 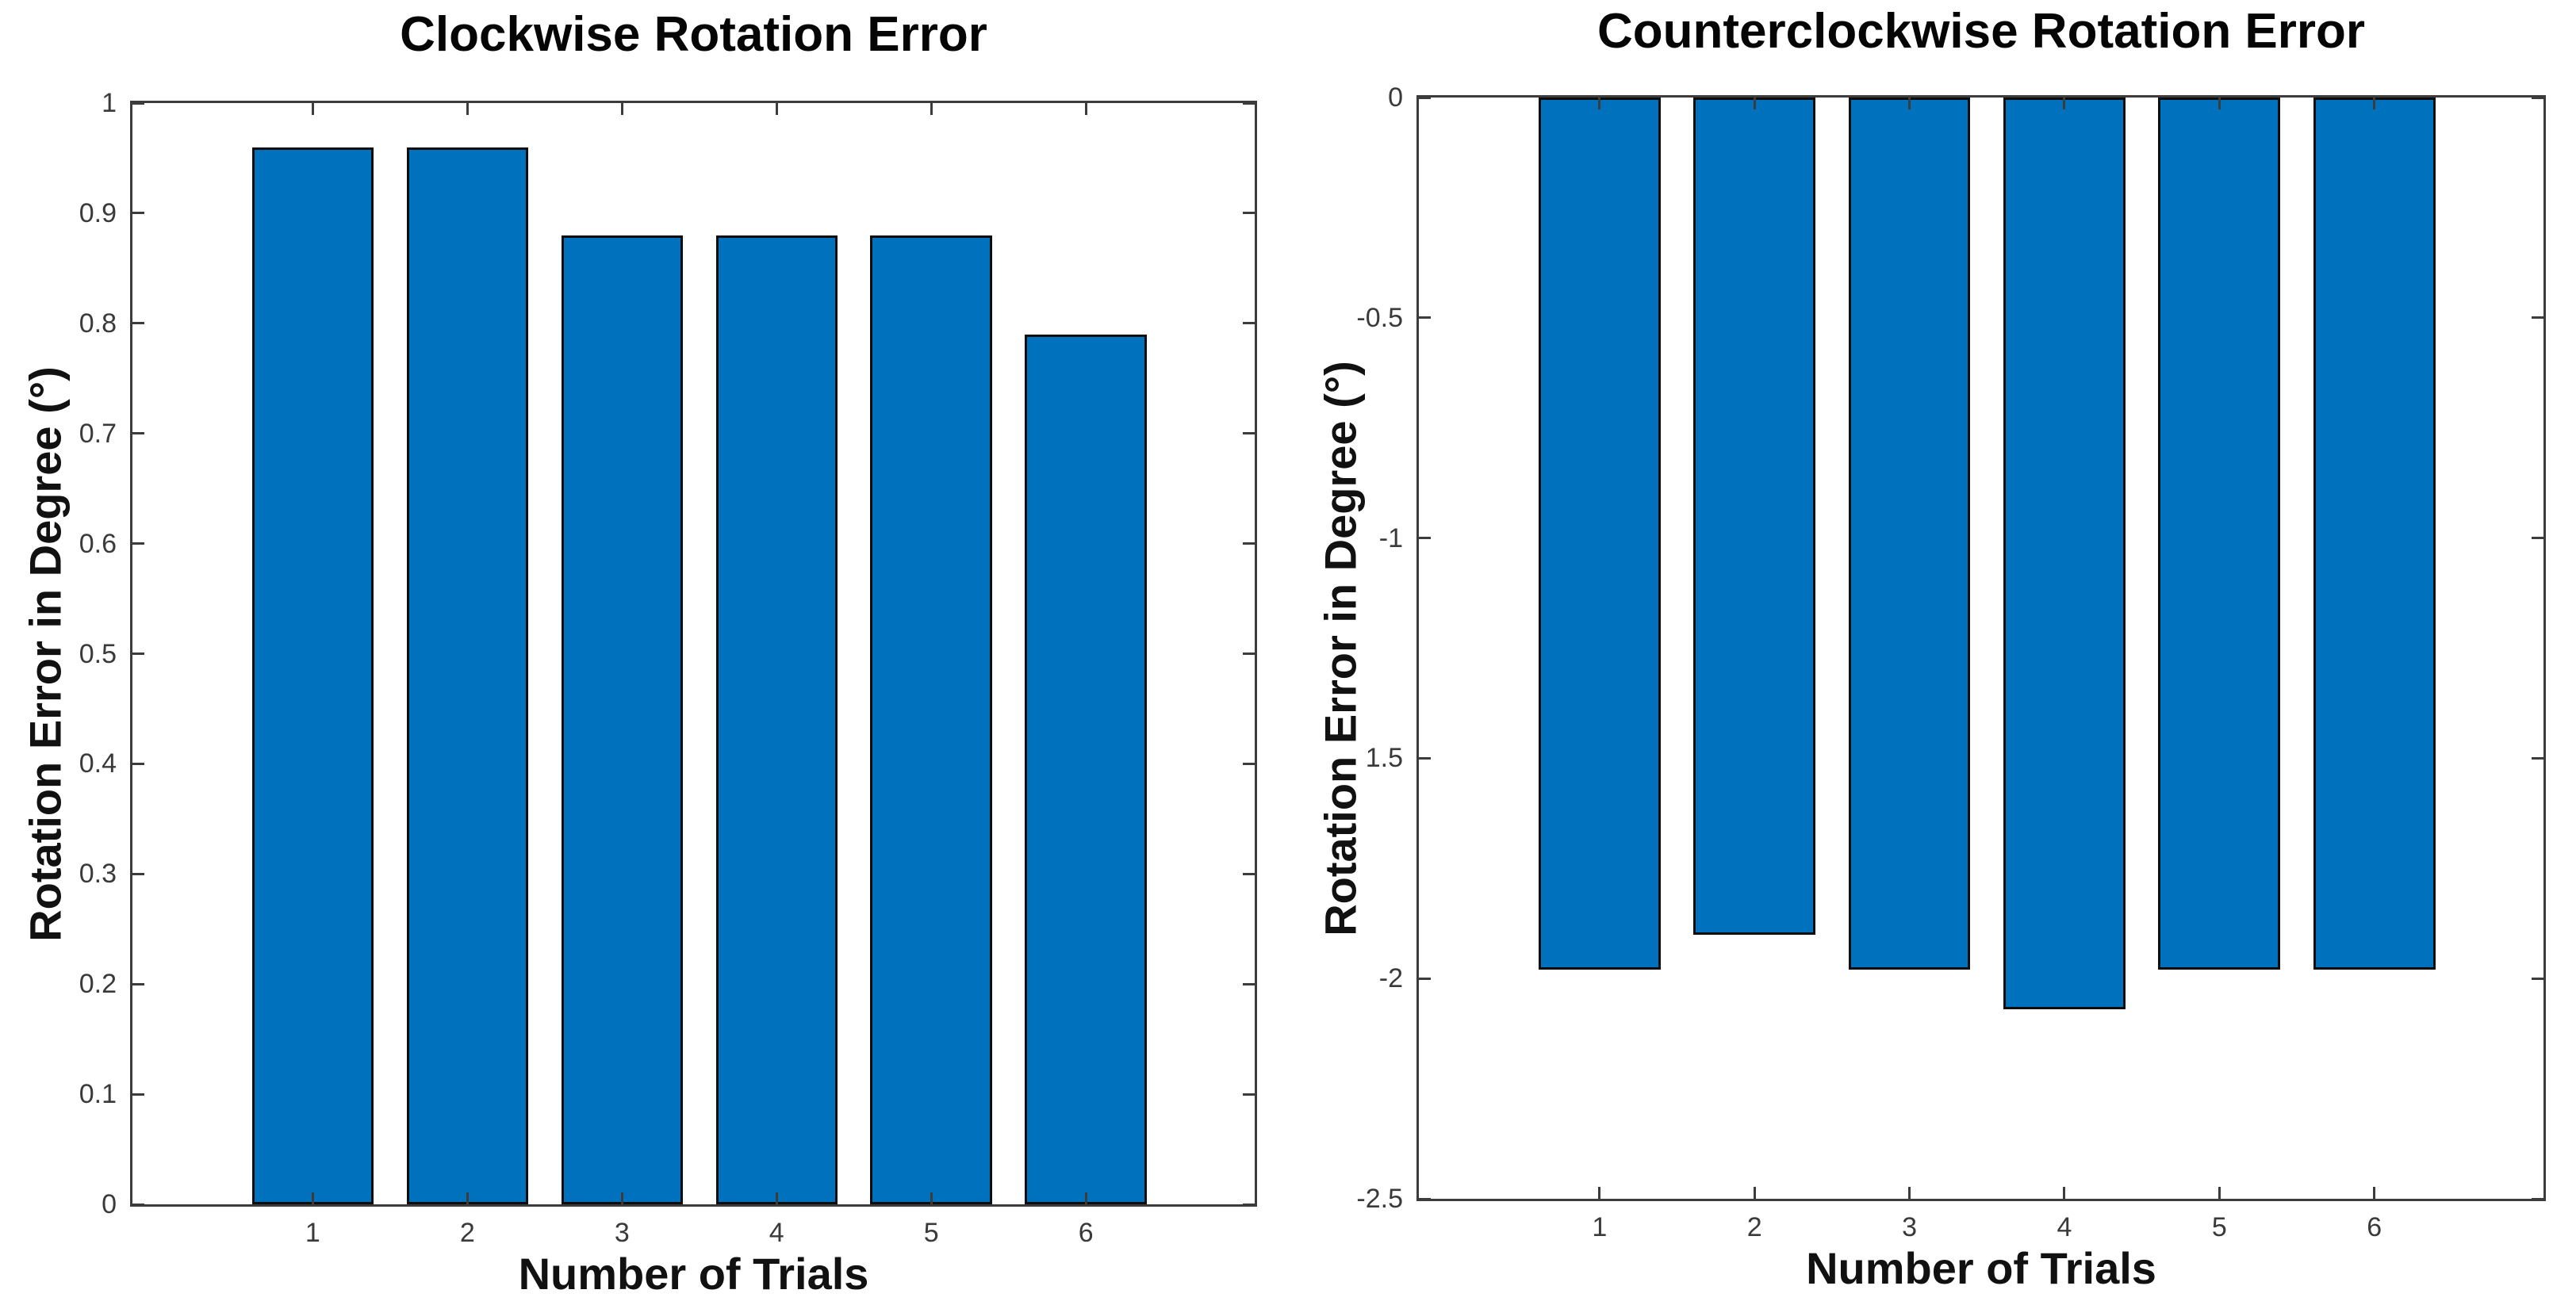 I want to click on y-tick-label: -0.5, so click(x=1380, y=317).